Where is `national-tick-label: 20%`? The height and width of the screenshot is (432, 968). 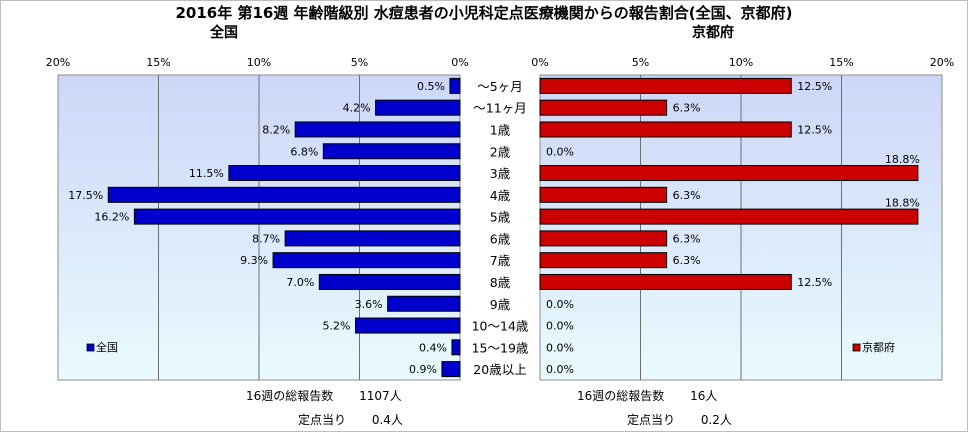 national-tick-label: 20% is located at coordinates (58, 62).